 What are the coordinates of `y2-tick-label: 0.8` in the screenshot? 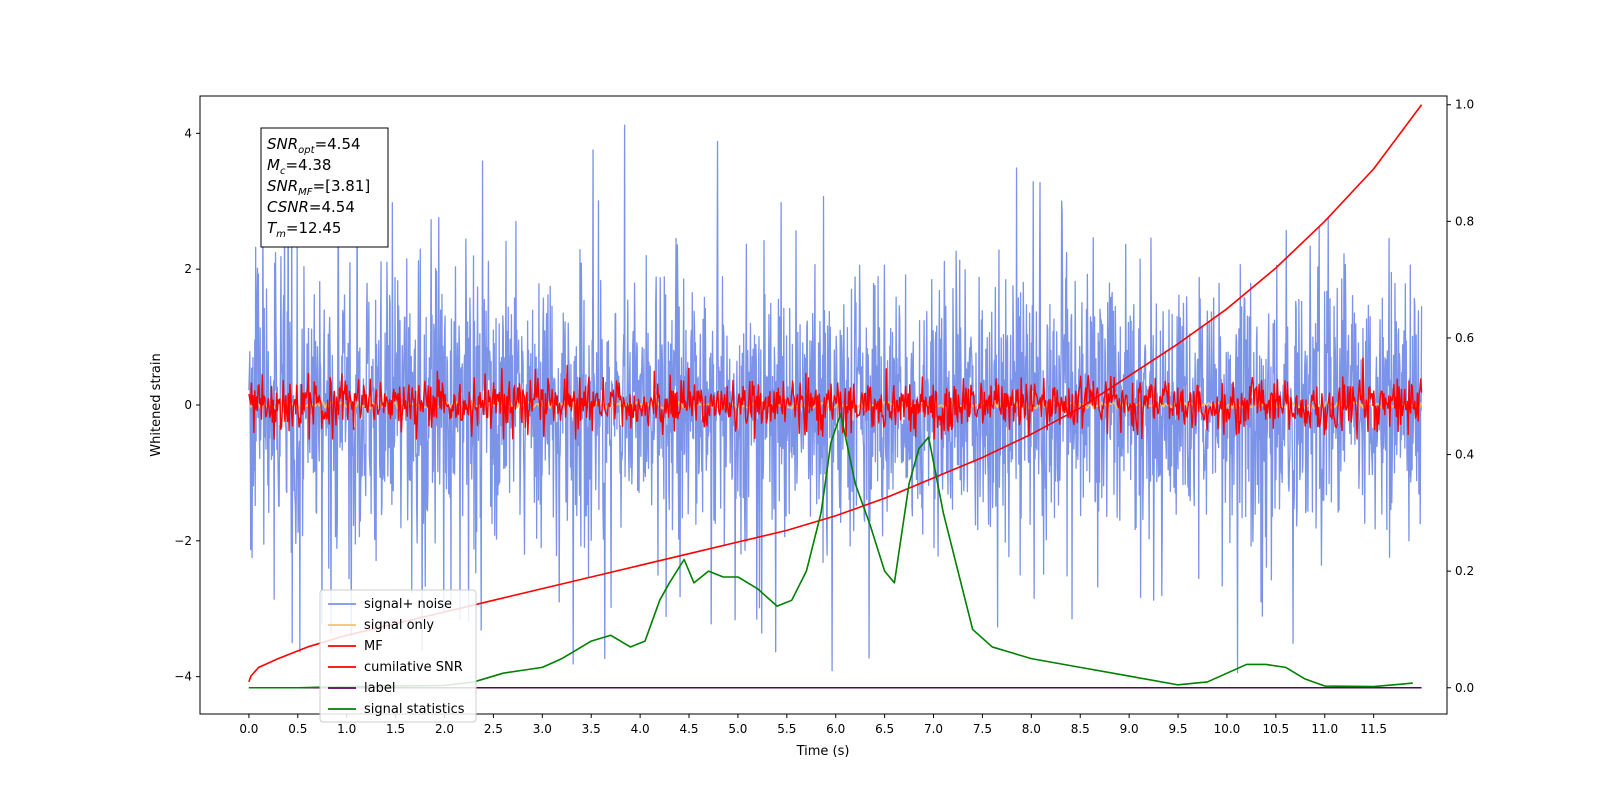 It's located at (1464, 221).